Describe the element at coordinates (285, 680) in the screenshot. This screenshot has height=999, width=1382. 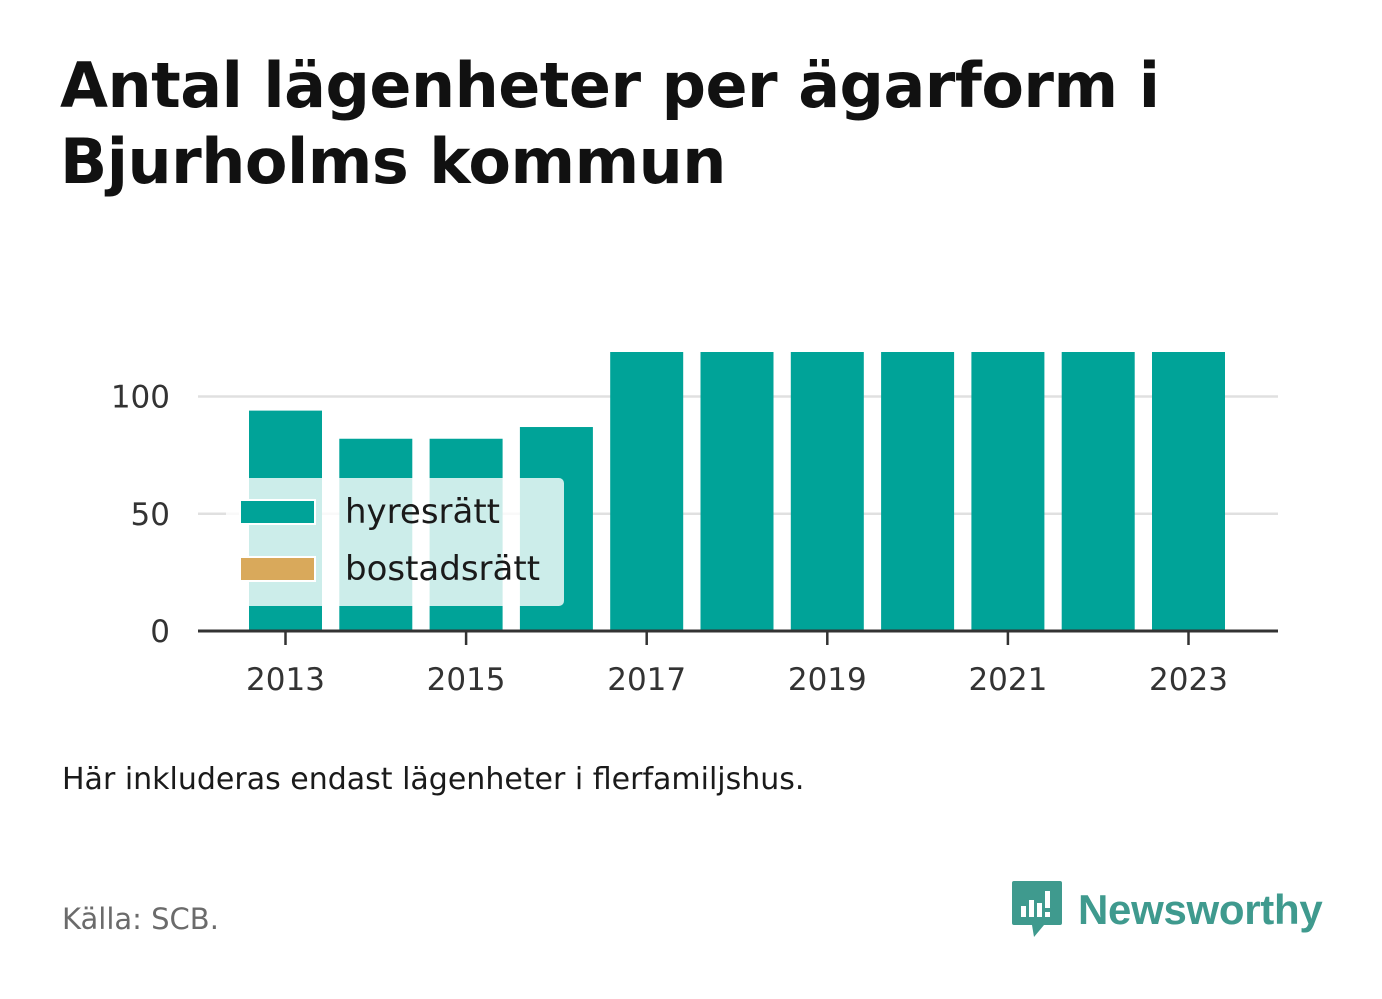
I see `x-tick-label: 2013` at that location.